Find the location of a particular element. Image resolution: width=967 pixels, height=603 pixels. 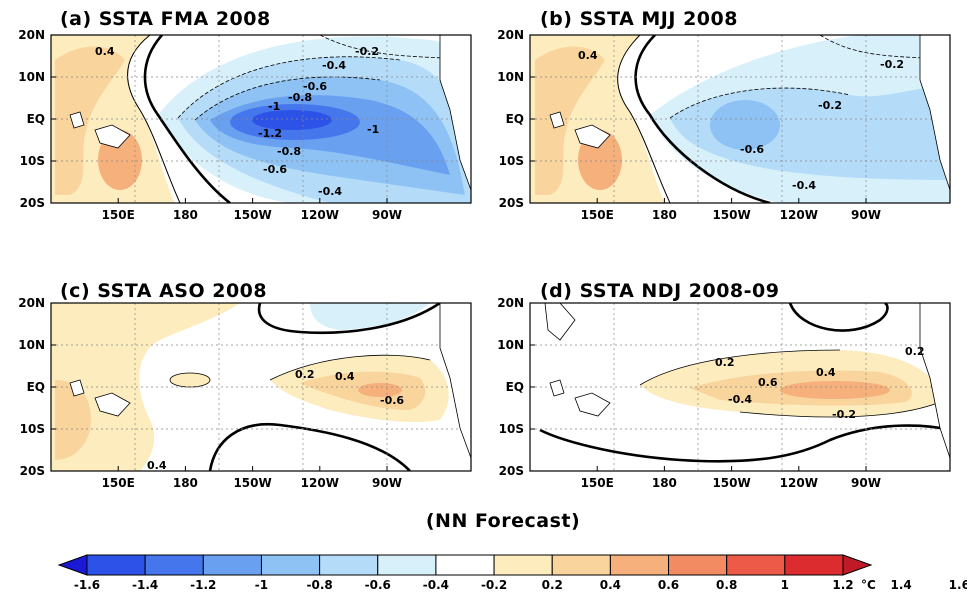

colorbar-label: -1.6 is located at coordinates (87, 585).